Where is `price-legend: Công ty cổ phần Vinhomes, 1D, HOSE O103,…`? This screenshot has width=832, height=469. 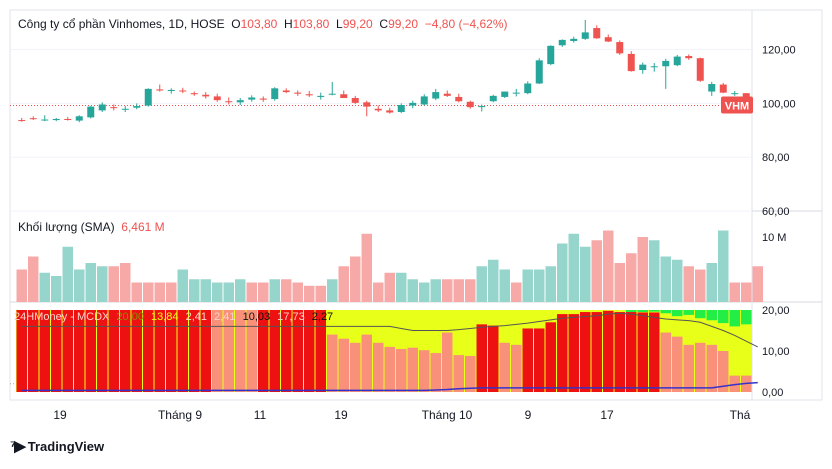
price-legend: Công ty cổ phần Vinhomes, 1D, HOSE O103,… is located at coordinates (263, 24).